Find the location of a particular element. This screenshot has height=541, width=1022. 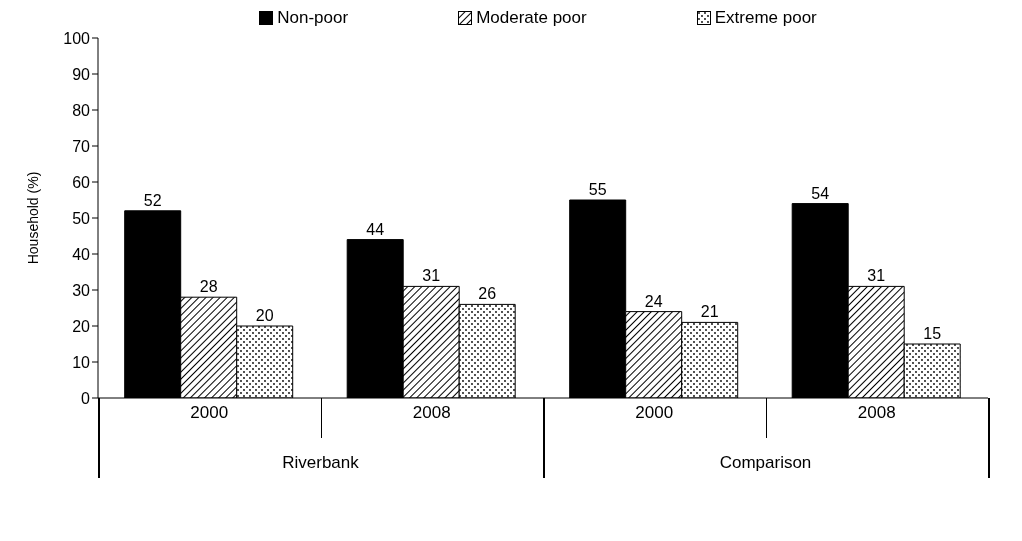

y-tick-label: 70 is located at coordinates (81, 146).